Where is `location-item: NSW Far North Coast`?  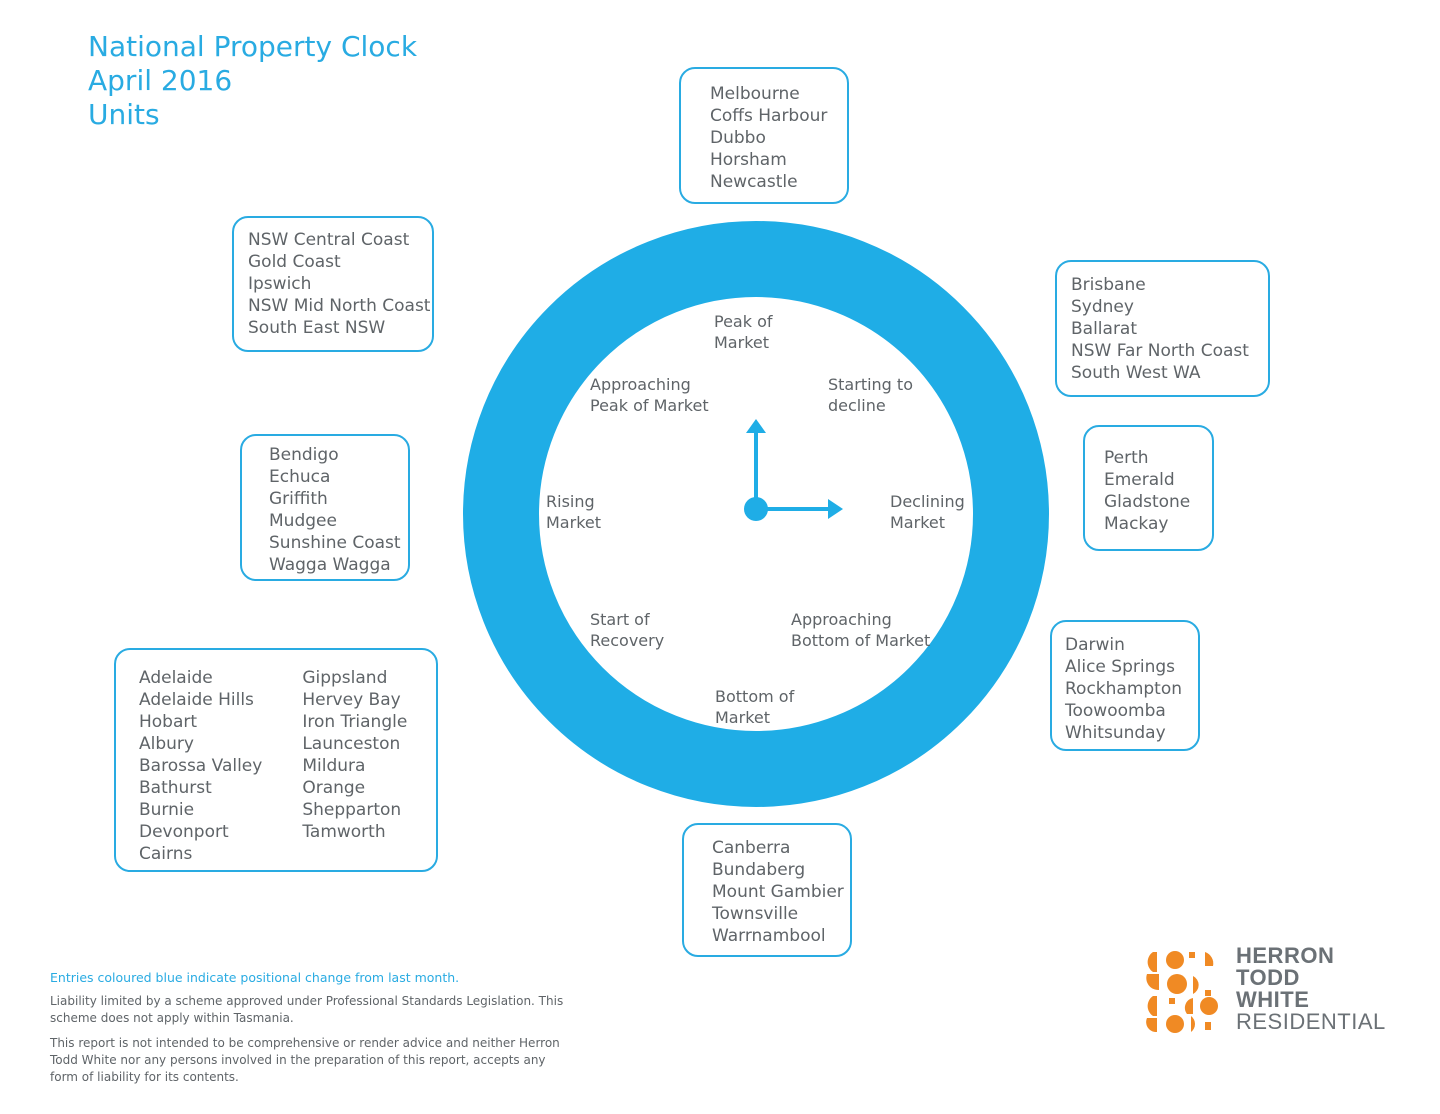 location-item: NSW Far North Coast is located at coordinates (1160, 351).